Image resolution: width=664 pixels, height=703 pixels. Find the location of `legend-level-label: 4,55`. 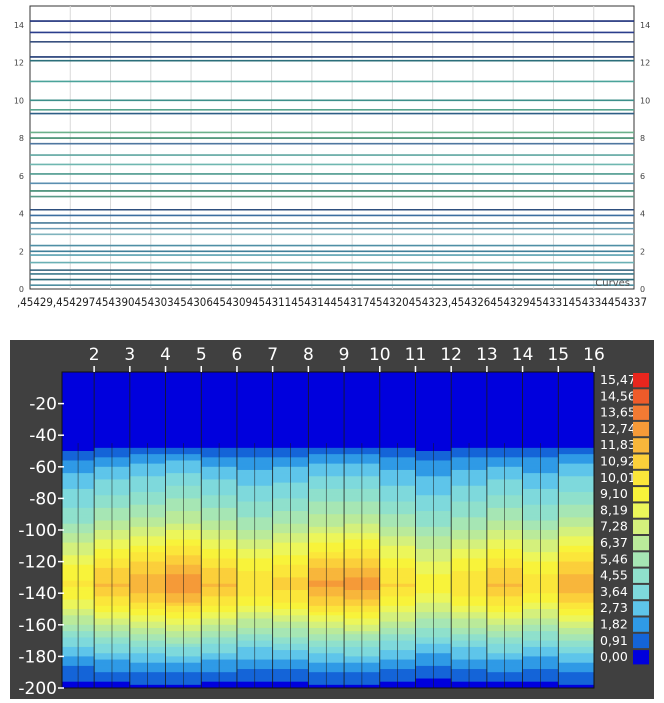

legend-level-label: 4,55 is located at coordinates (614, 575).